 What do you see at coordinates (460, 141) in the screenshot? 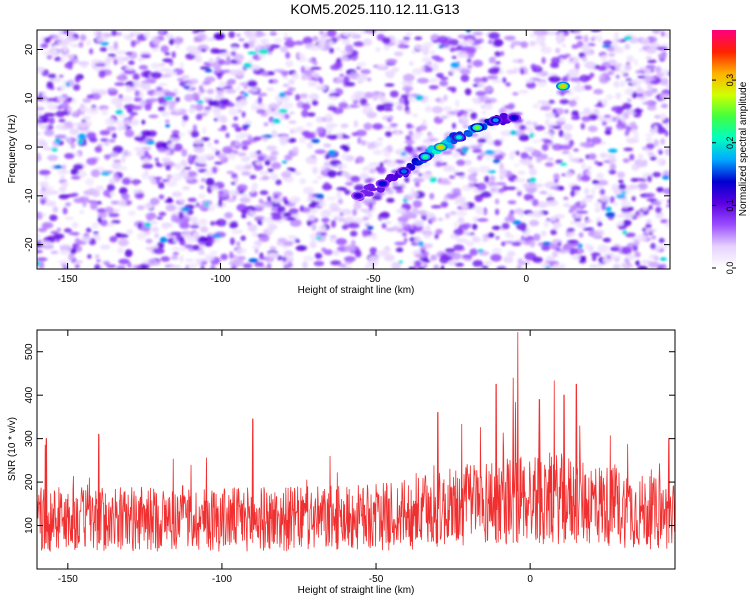
I see `spectrogram-ridge` at bounding box center [460, 141].